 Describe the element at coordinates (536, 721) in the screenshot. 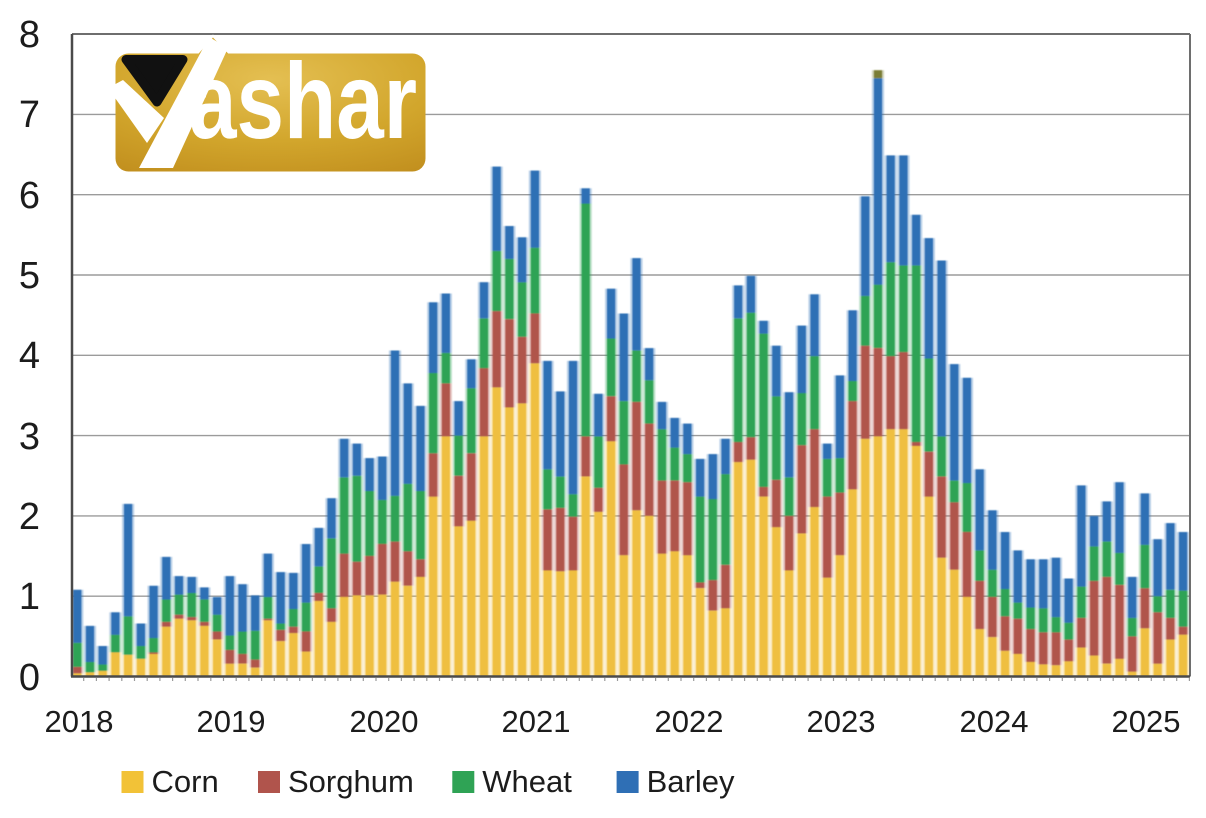

I see `svg-text: 2021` at that location.